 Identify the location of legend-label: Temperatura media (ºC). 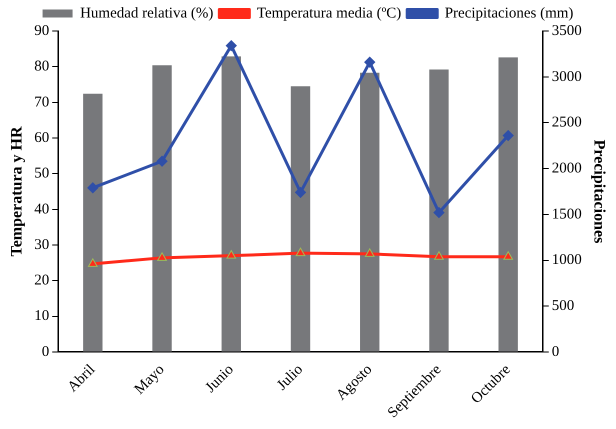
(329, 13).